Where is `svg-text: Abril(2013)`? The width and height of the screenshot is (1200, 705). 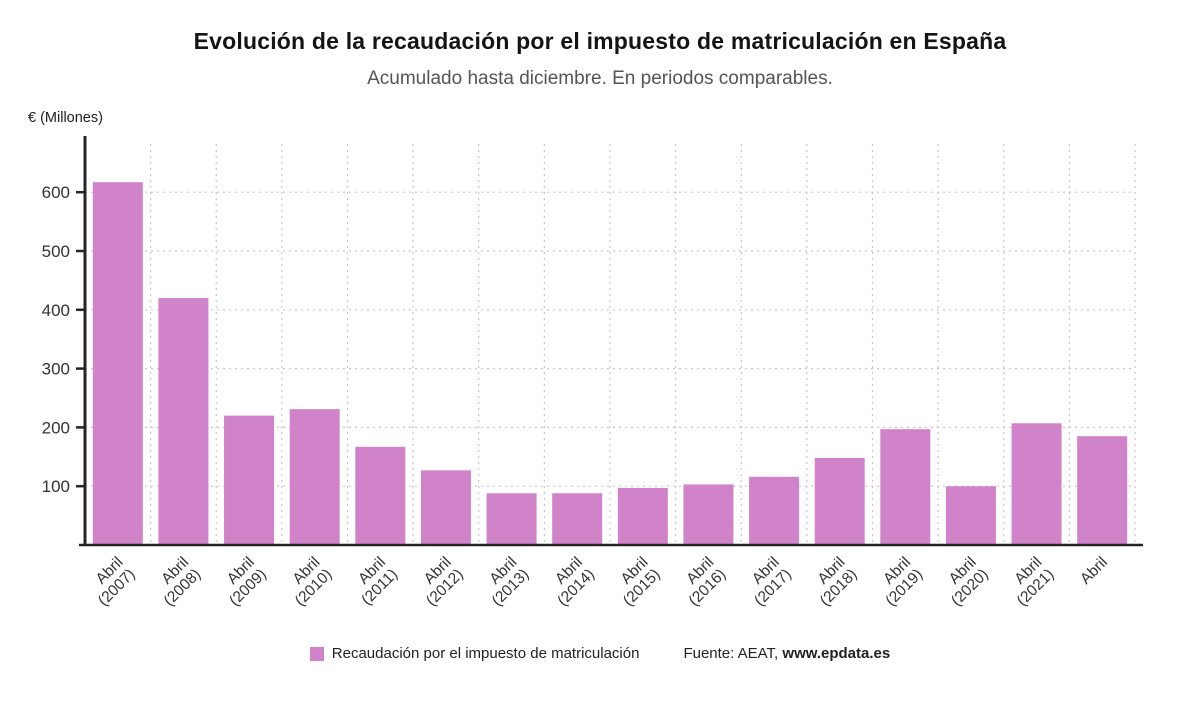 svg-text: Abril(2013) is located at coordinates (505, 582).